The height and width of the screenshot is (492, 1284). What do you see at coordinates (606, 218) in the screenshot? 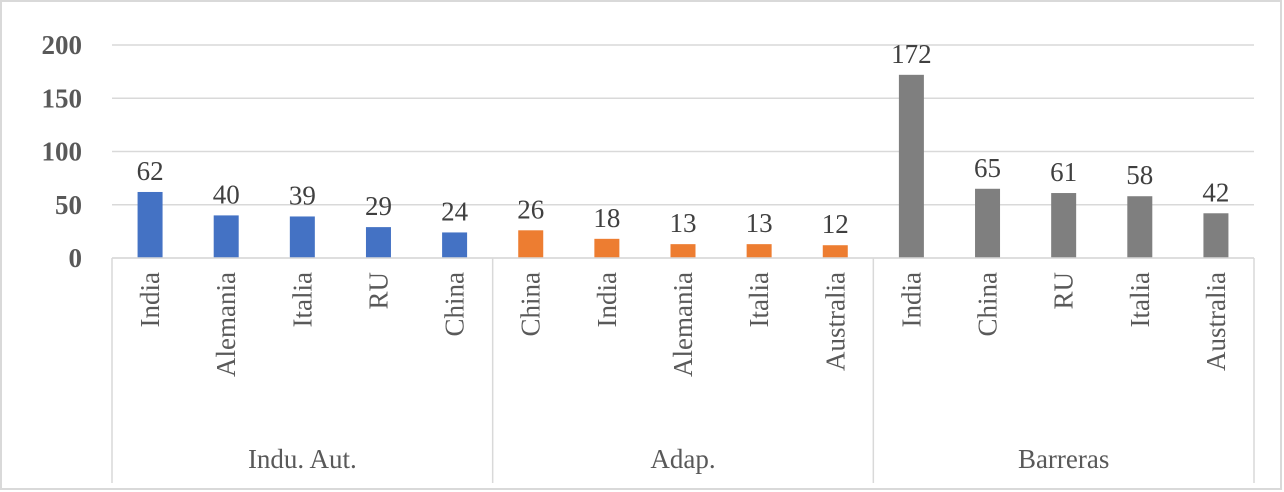
I see `data-label: 18` at bounding box center [606, 218].